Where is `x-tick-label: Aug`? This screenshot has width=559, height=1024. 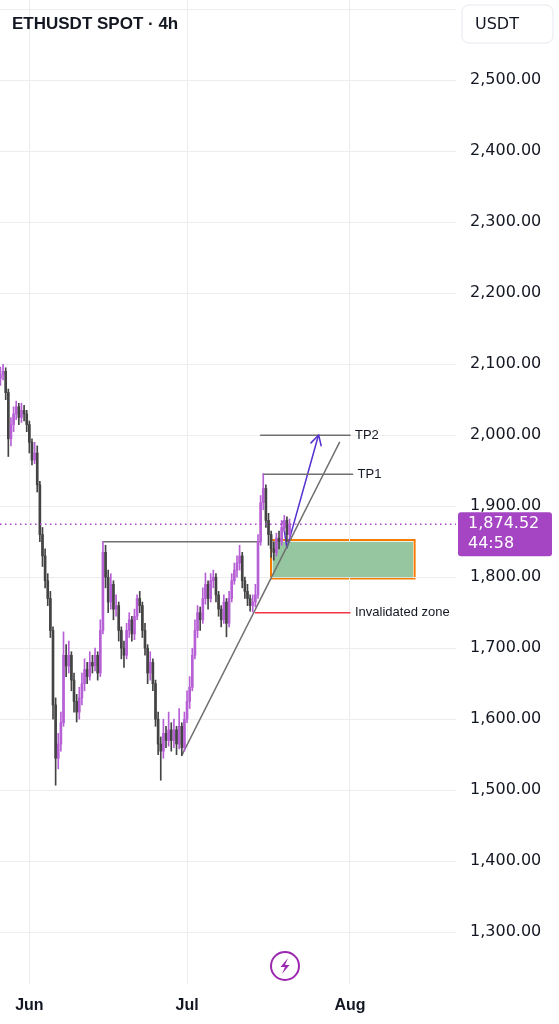
x-tick-label: Aug is located at coordinates (350, 1005).